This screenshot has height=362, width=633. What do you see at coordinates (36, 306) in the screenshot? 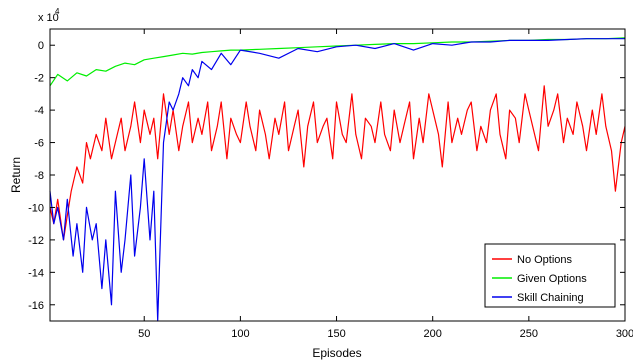
I see `y-tick-label: -16` at bounding box center [36, 306].